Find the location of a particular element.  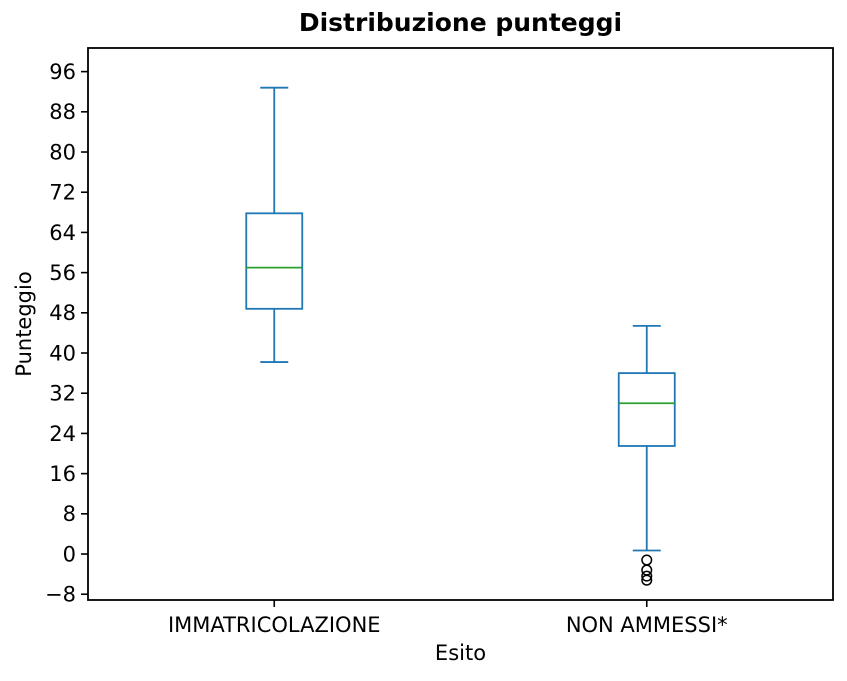

y-tick-label: 56 is located at coordinates (62, 273).